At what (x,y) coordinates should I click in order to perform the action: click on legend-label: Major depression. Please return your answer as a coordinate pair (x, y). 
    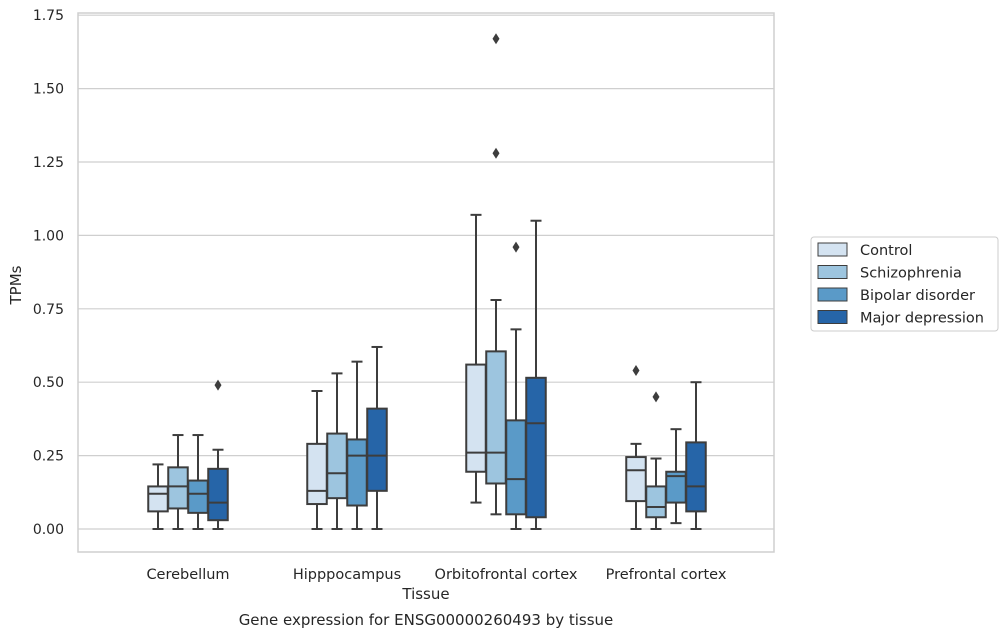
    Looking at the image, I should click on (922, 319).